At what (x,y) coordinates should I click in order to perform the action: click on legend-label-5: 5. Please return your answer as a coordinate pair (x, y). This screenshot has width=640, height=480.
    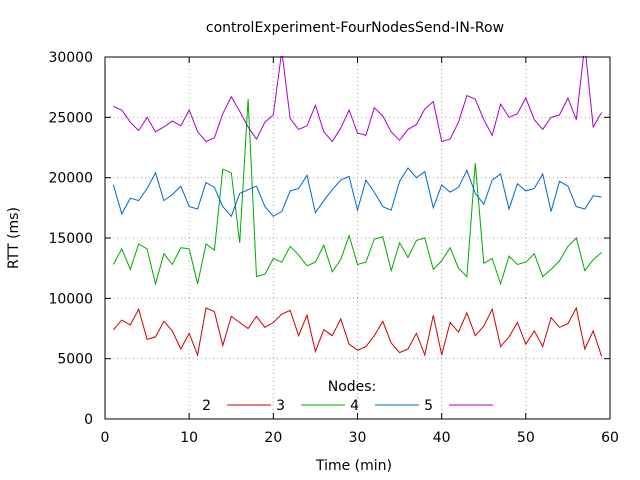
    Looking at the image, I should click on (428, 406).